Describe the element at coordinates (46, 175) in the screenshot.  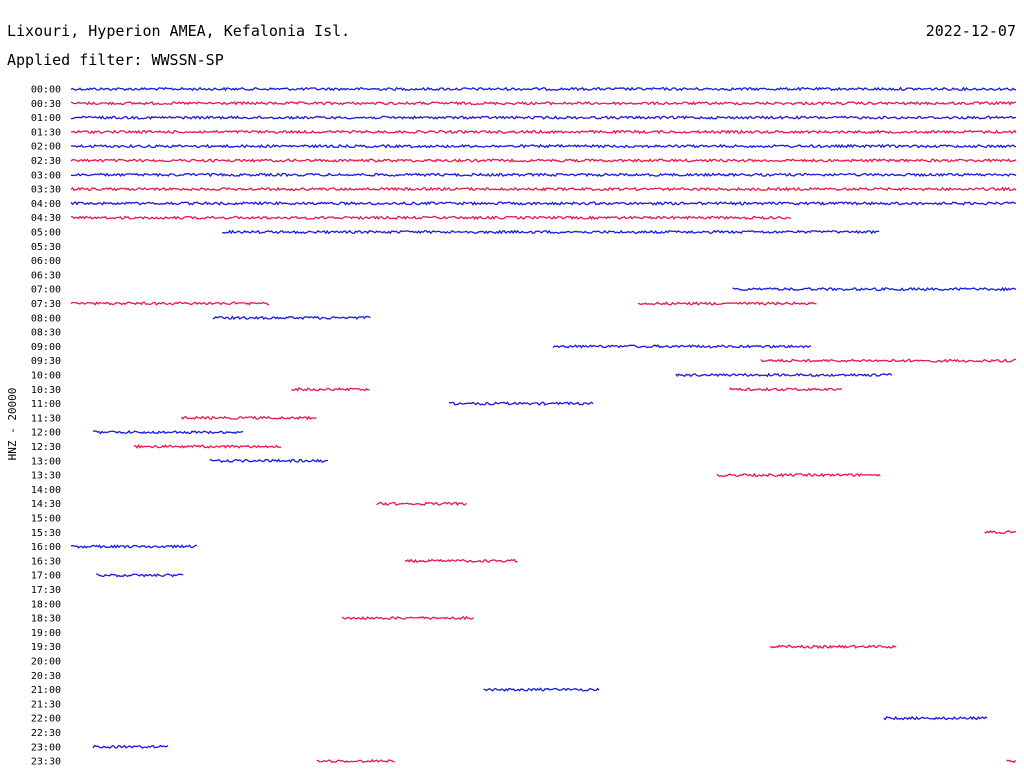
I see `row-time-label: 03:00` at that location.